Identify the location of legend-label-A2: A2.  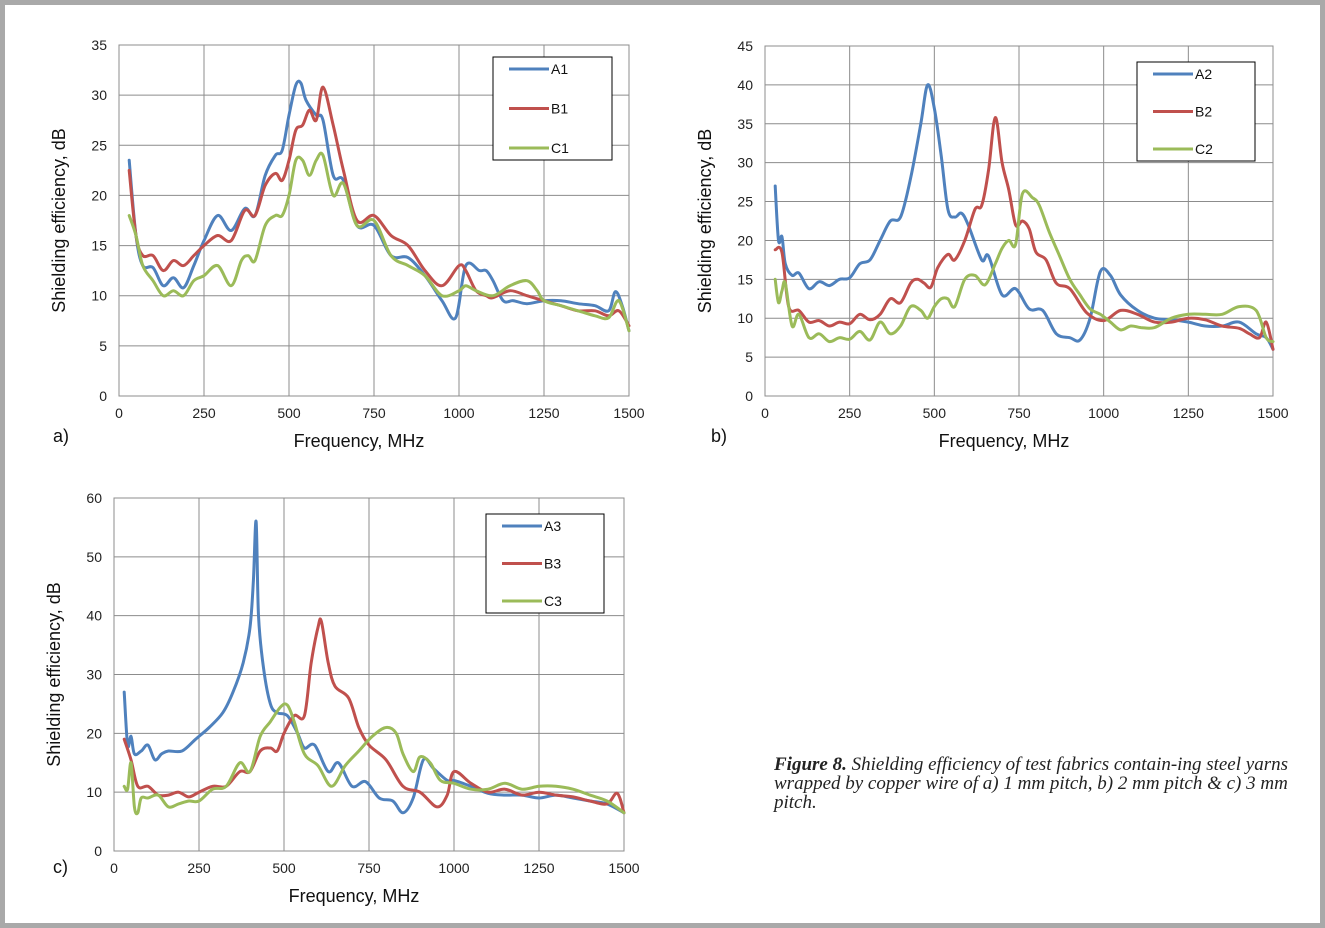
(1203, 74).